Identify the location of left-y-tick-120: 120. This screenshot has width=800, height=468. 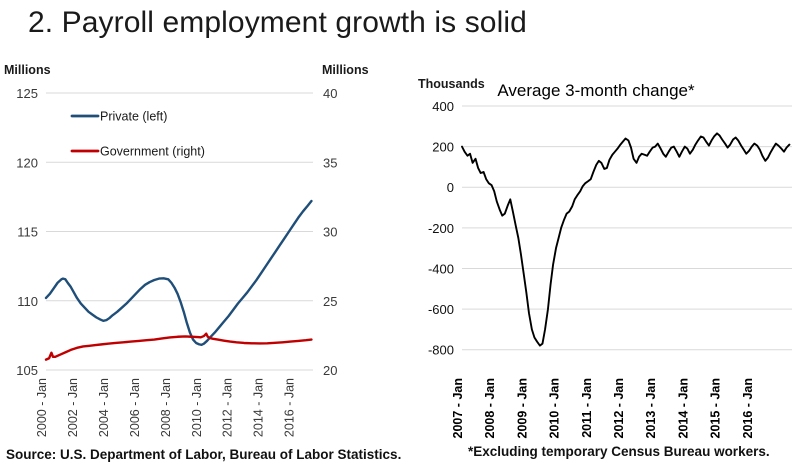
(27, 162).